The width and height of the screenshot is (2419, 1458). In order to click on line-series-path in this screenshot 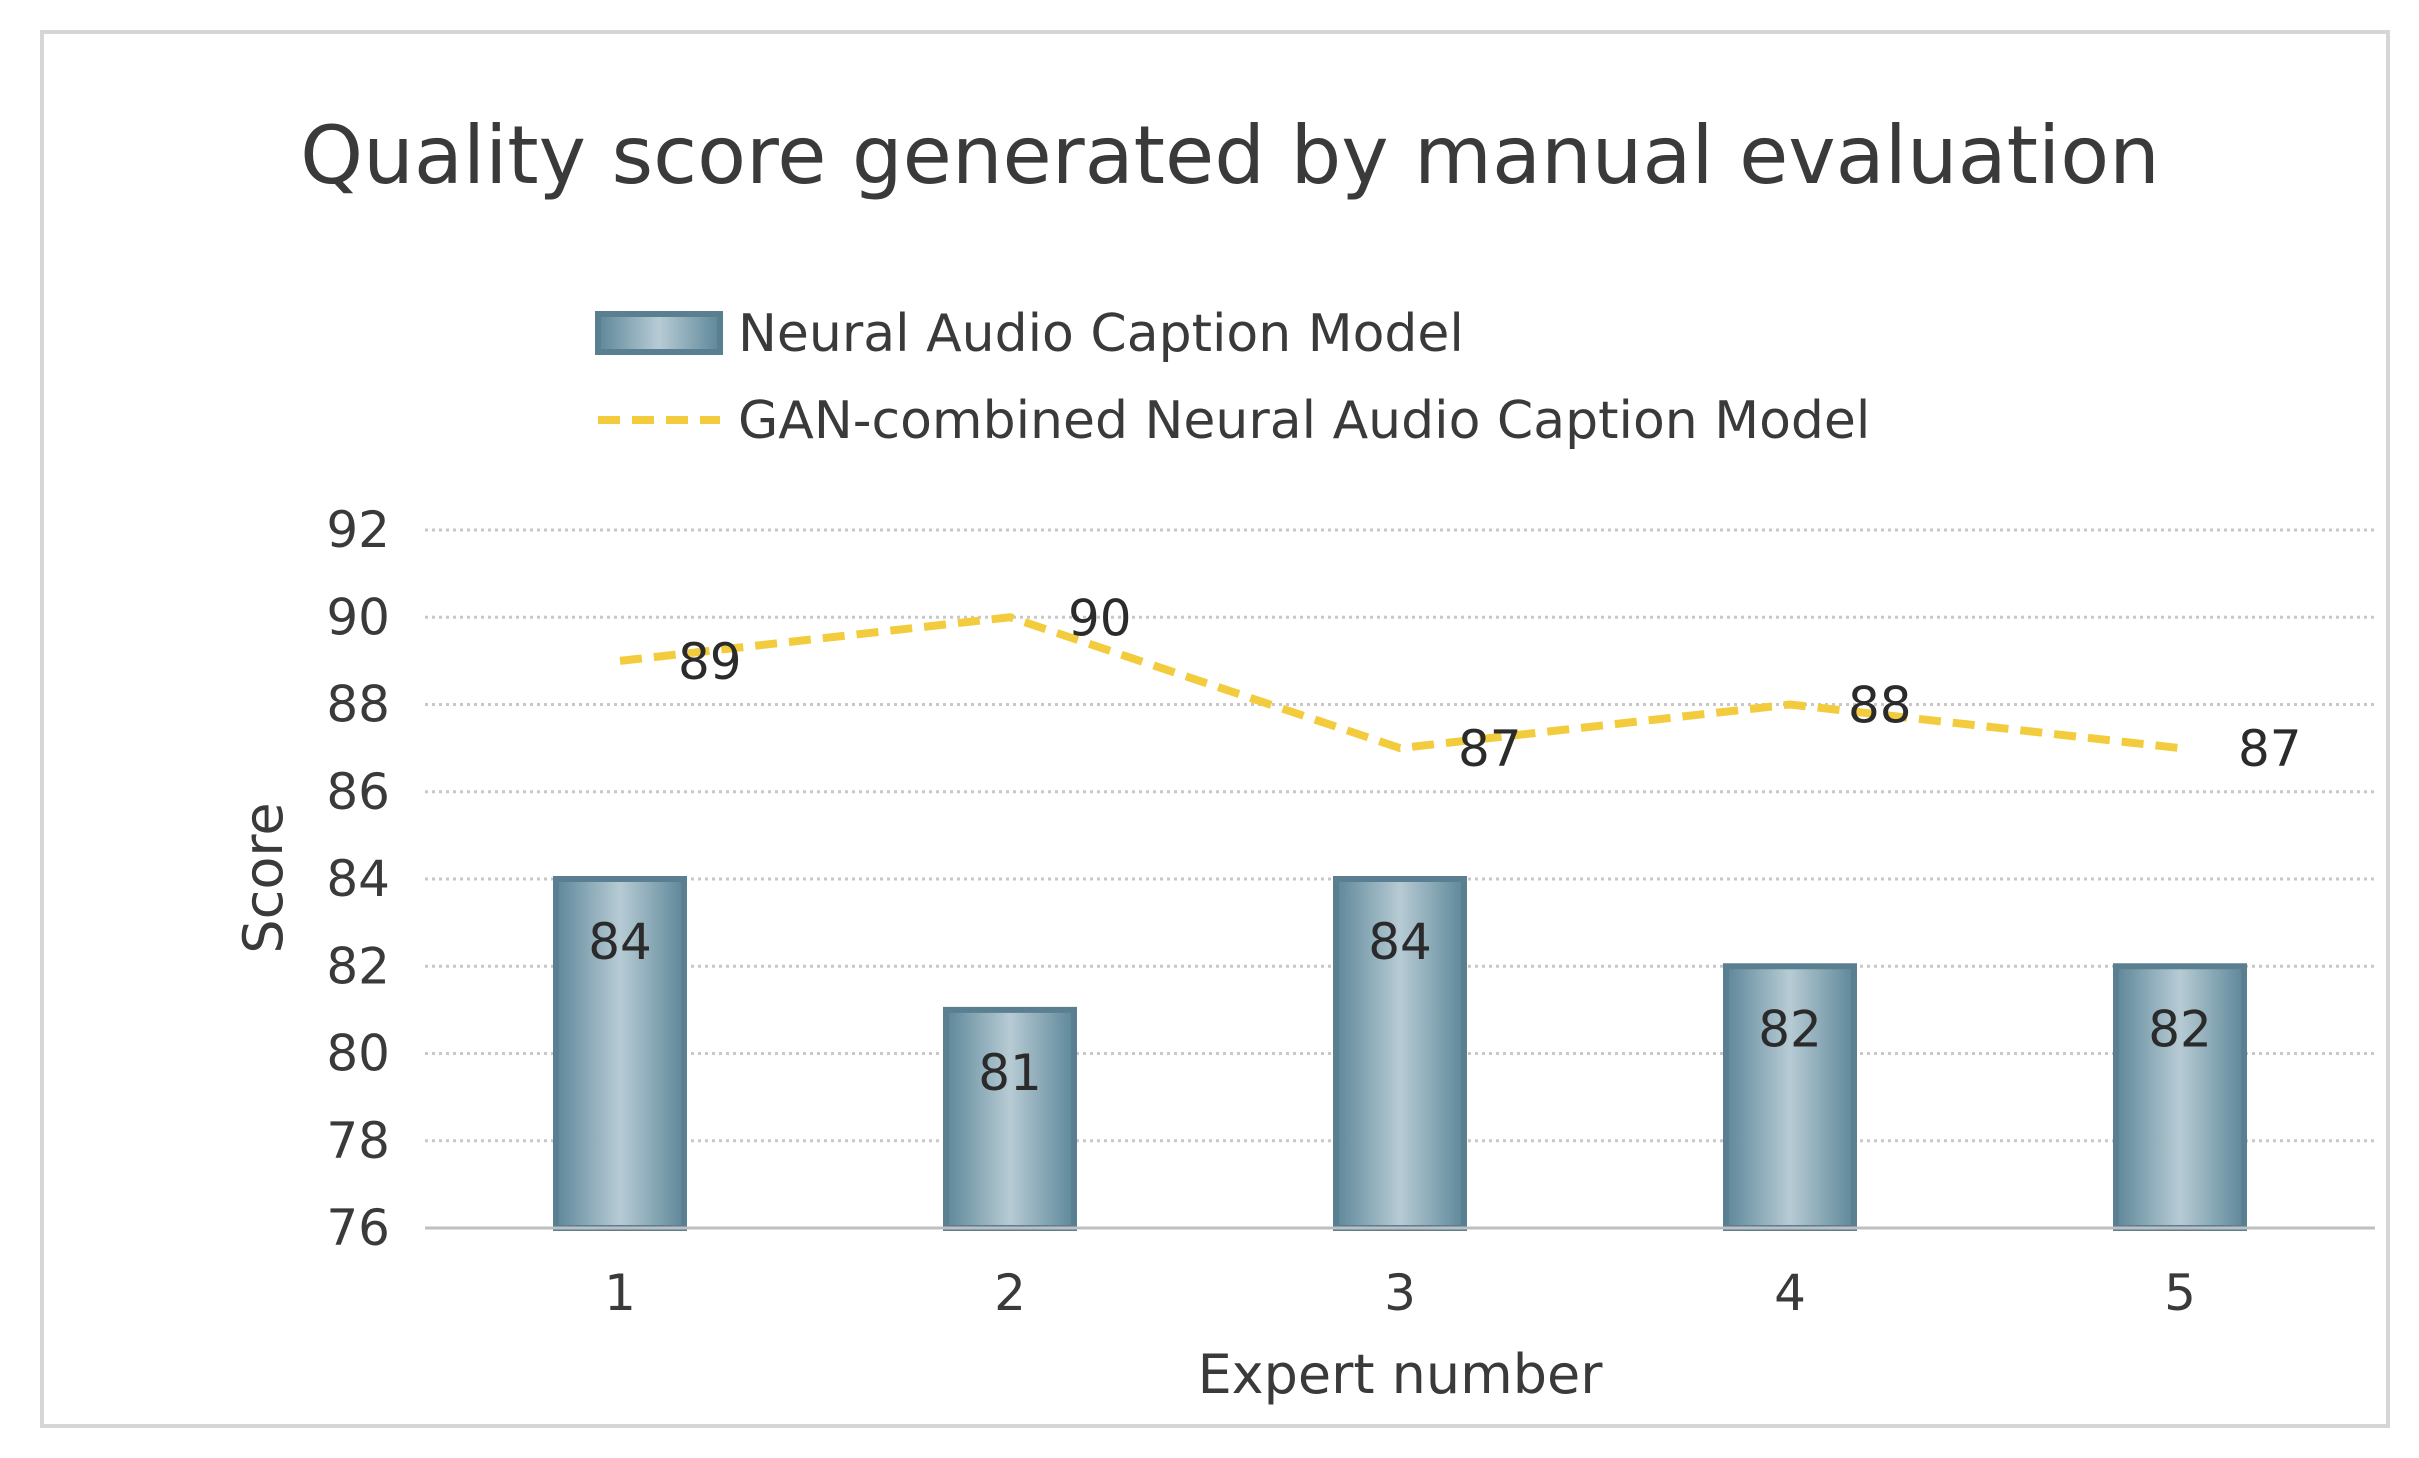, I will do `click(1400, 683)`.